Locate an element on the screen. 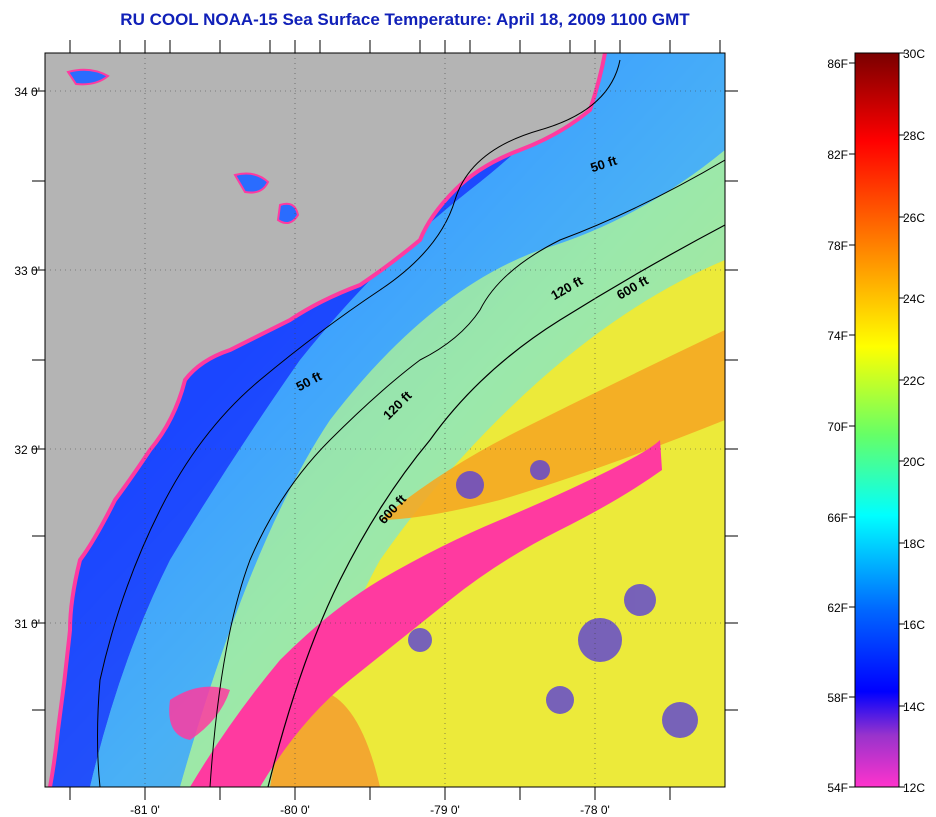 This screenshot has width=936, height=817. cbar-c-20: 20C is located at coordinates (914, 462).